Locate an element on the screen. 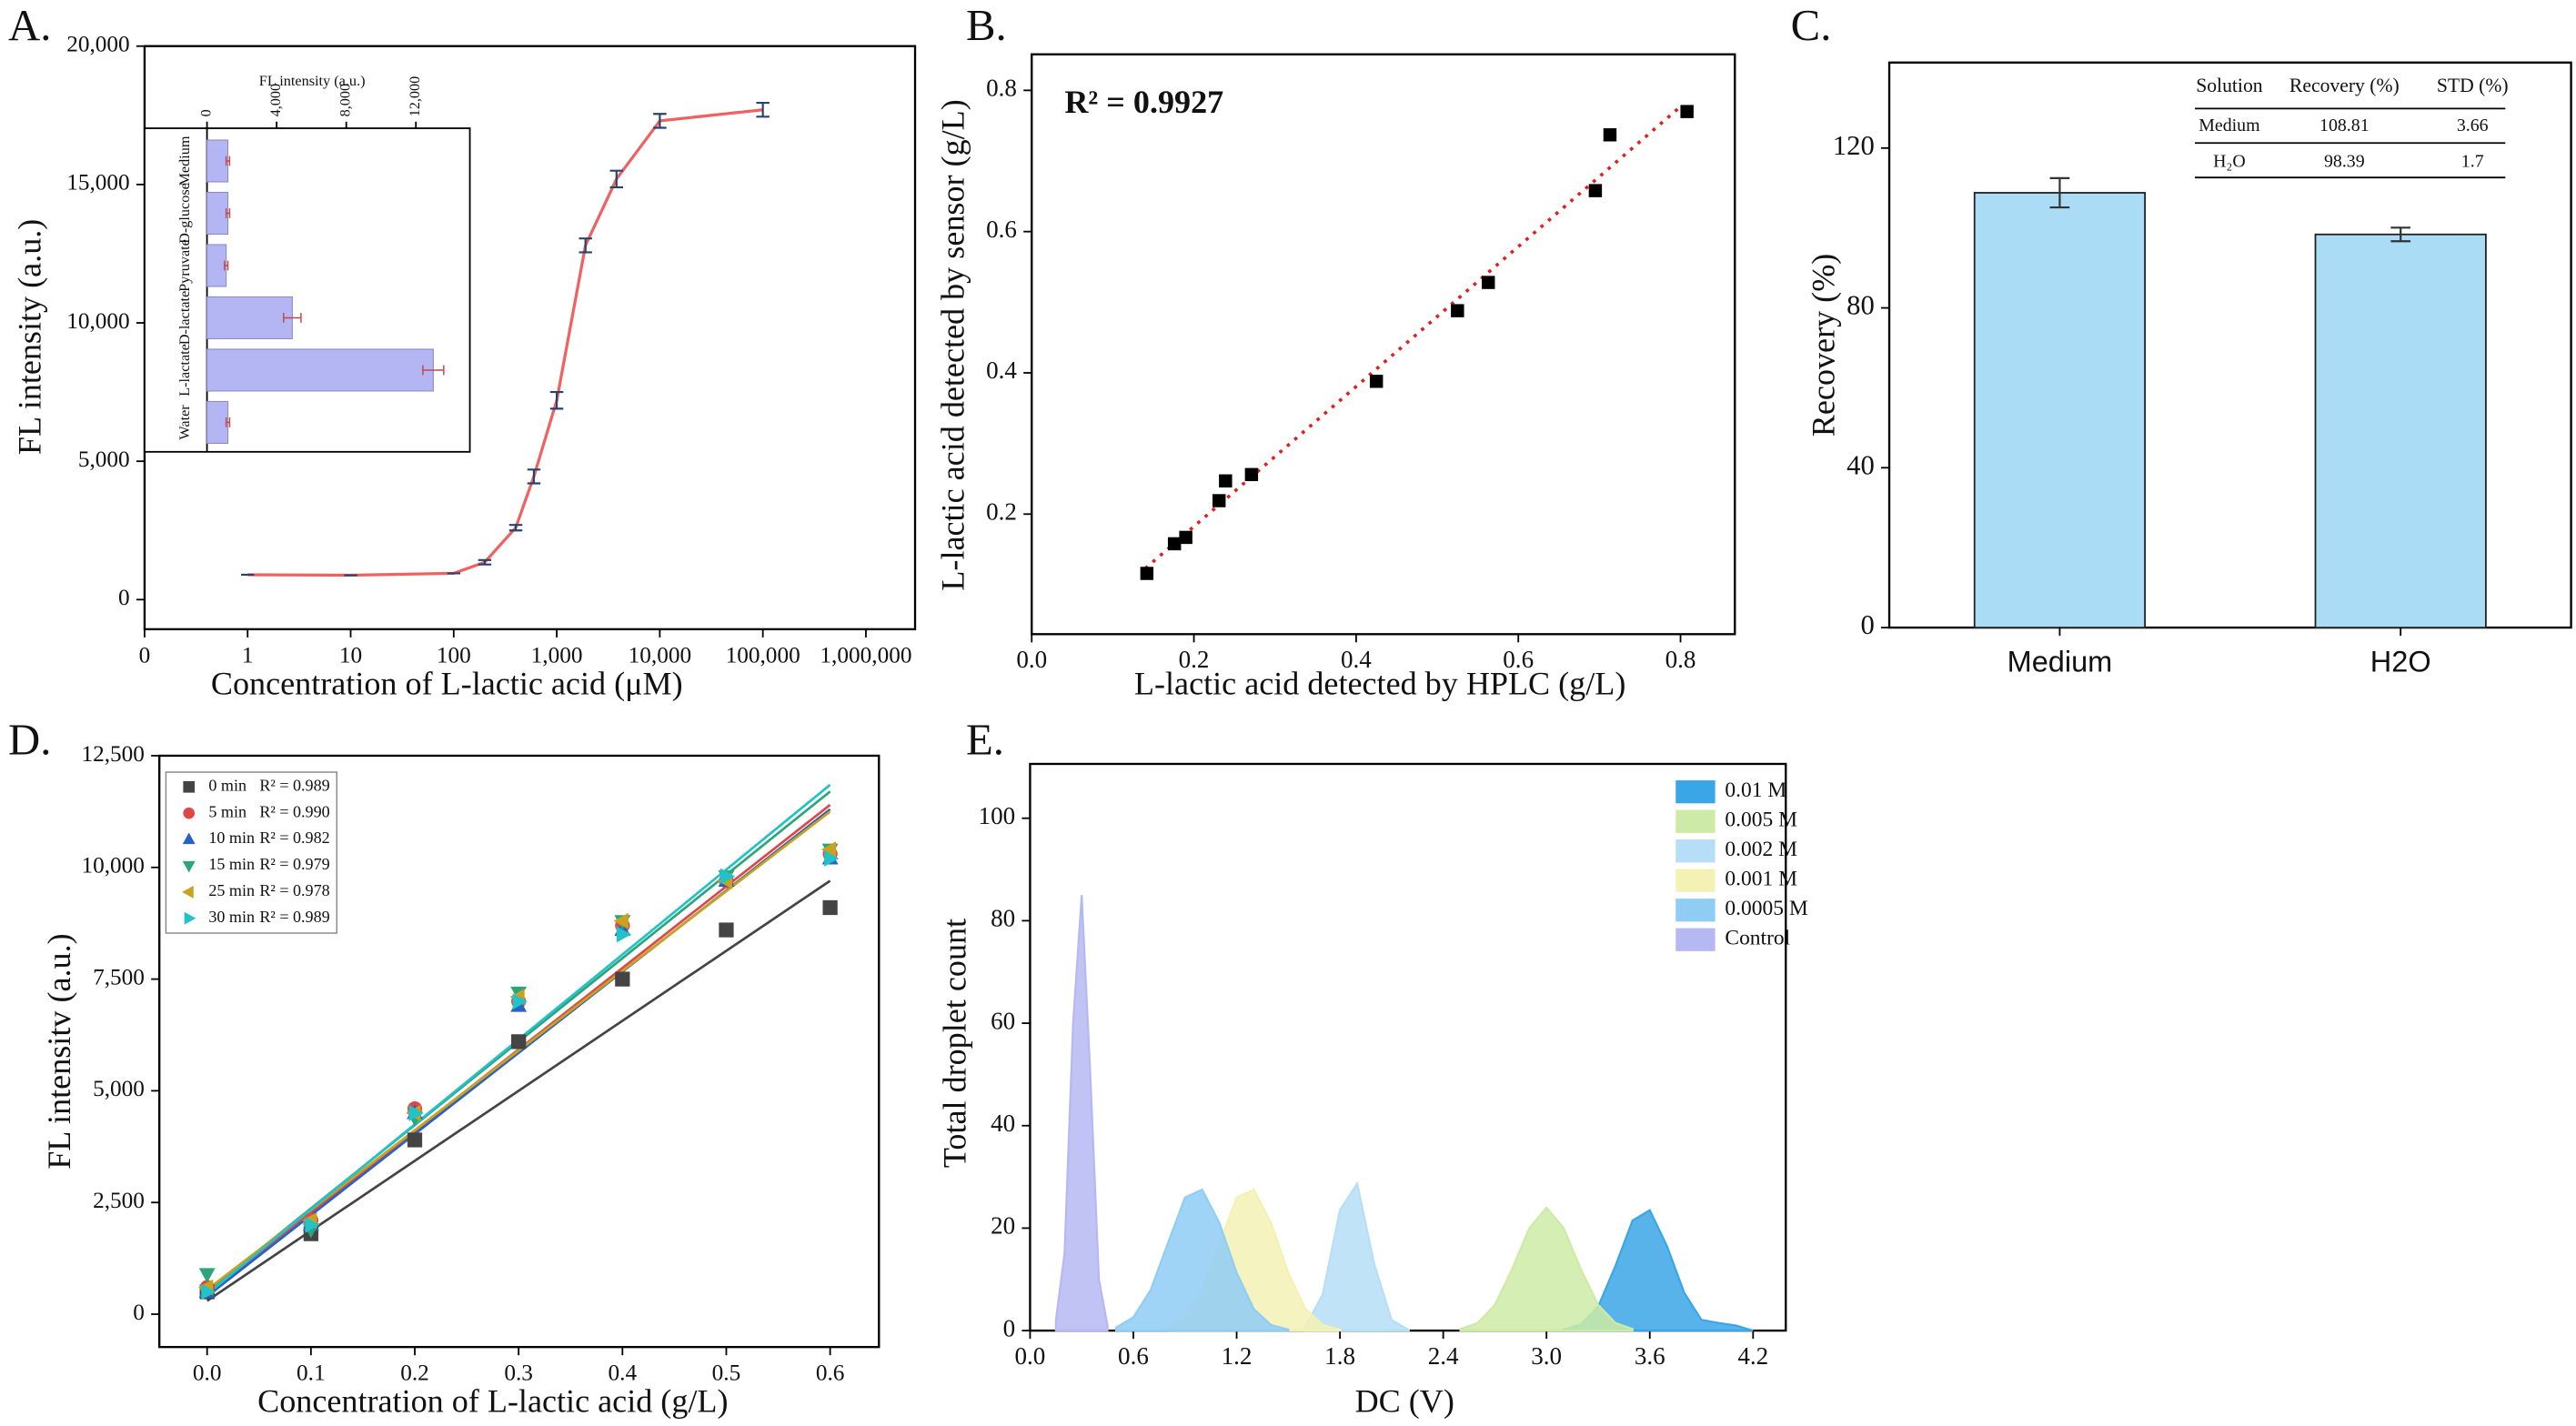  y-tick-label: 2,500 is located at coordinates (119, 1200).